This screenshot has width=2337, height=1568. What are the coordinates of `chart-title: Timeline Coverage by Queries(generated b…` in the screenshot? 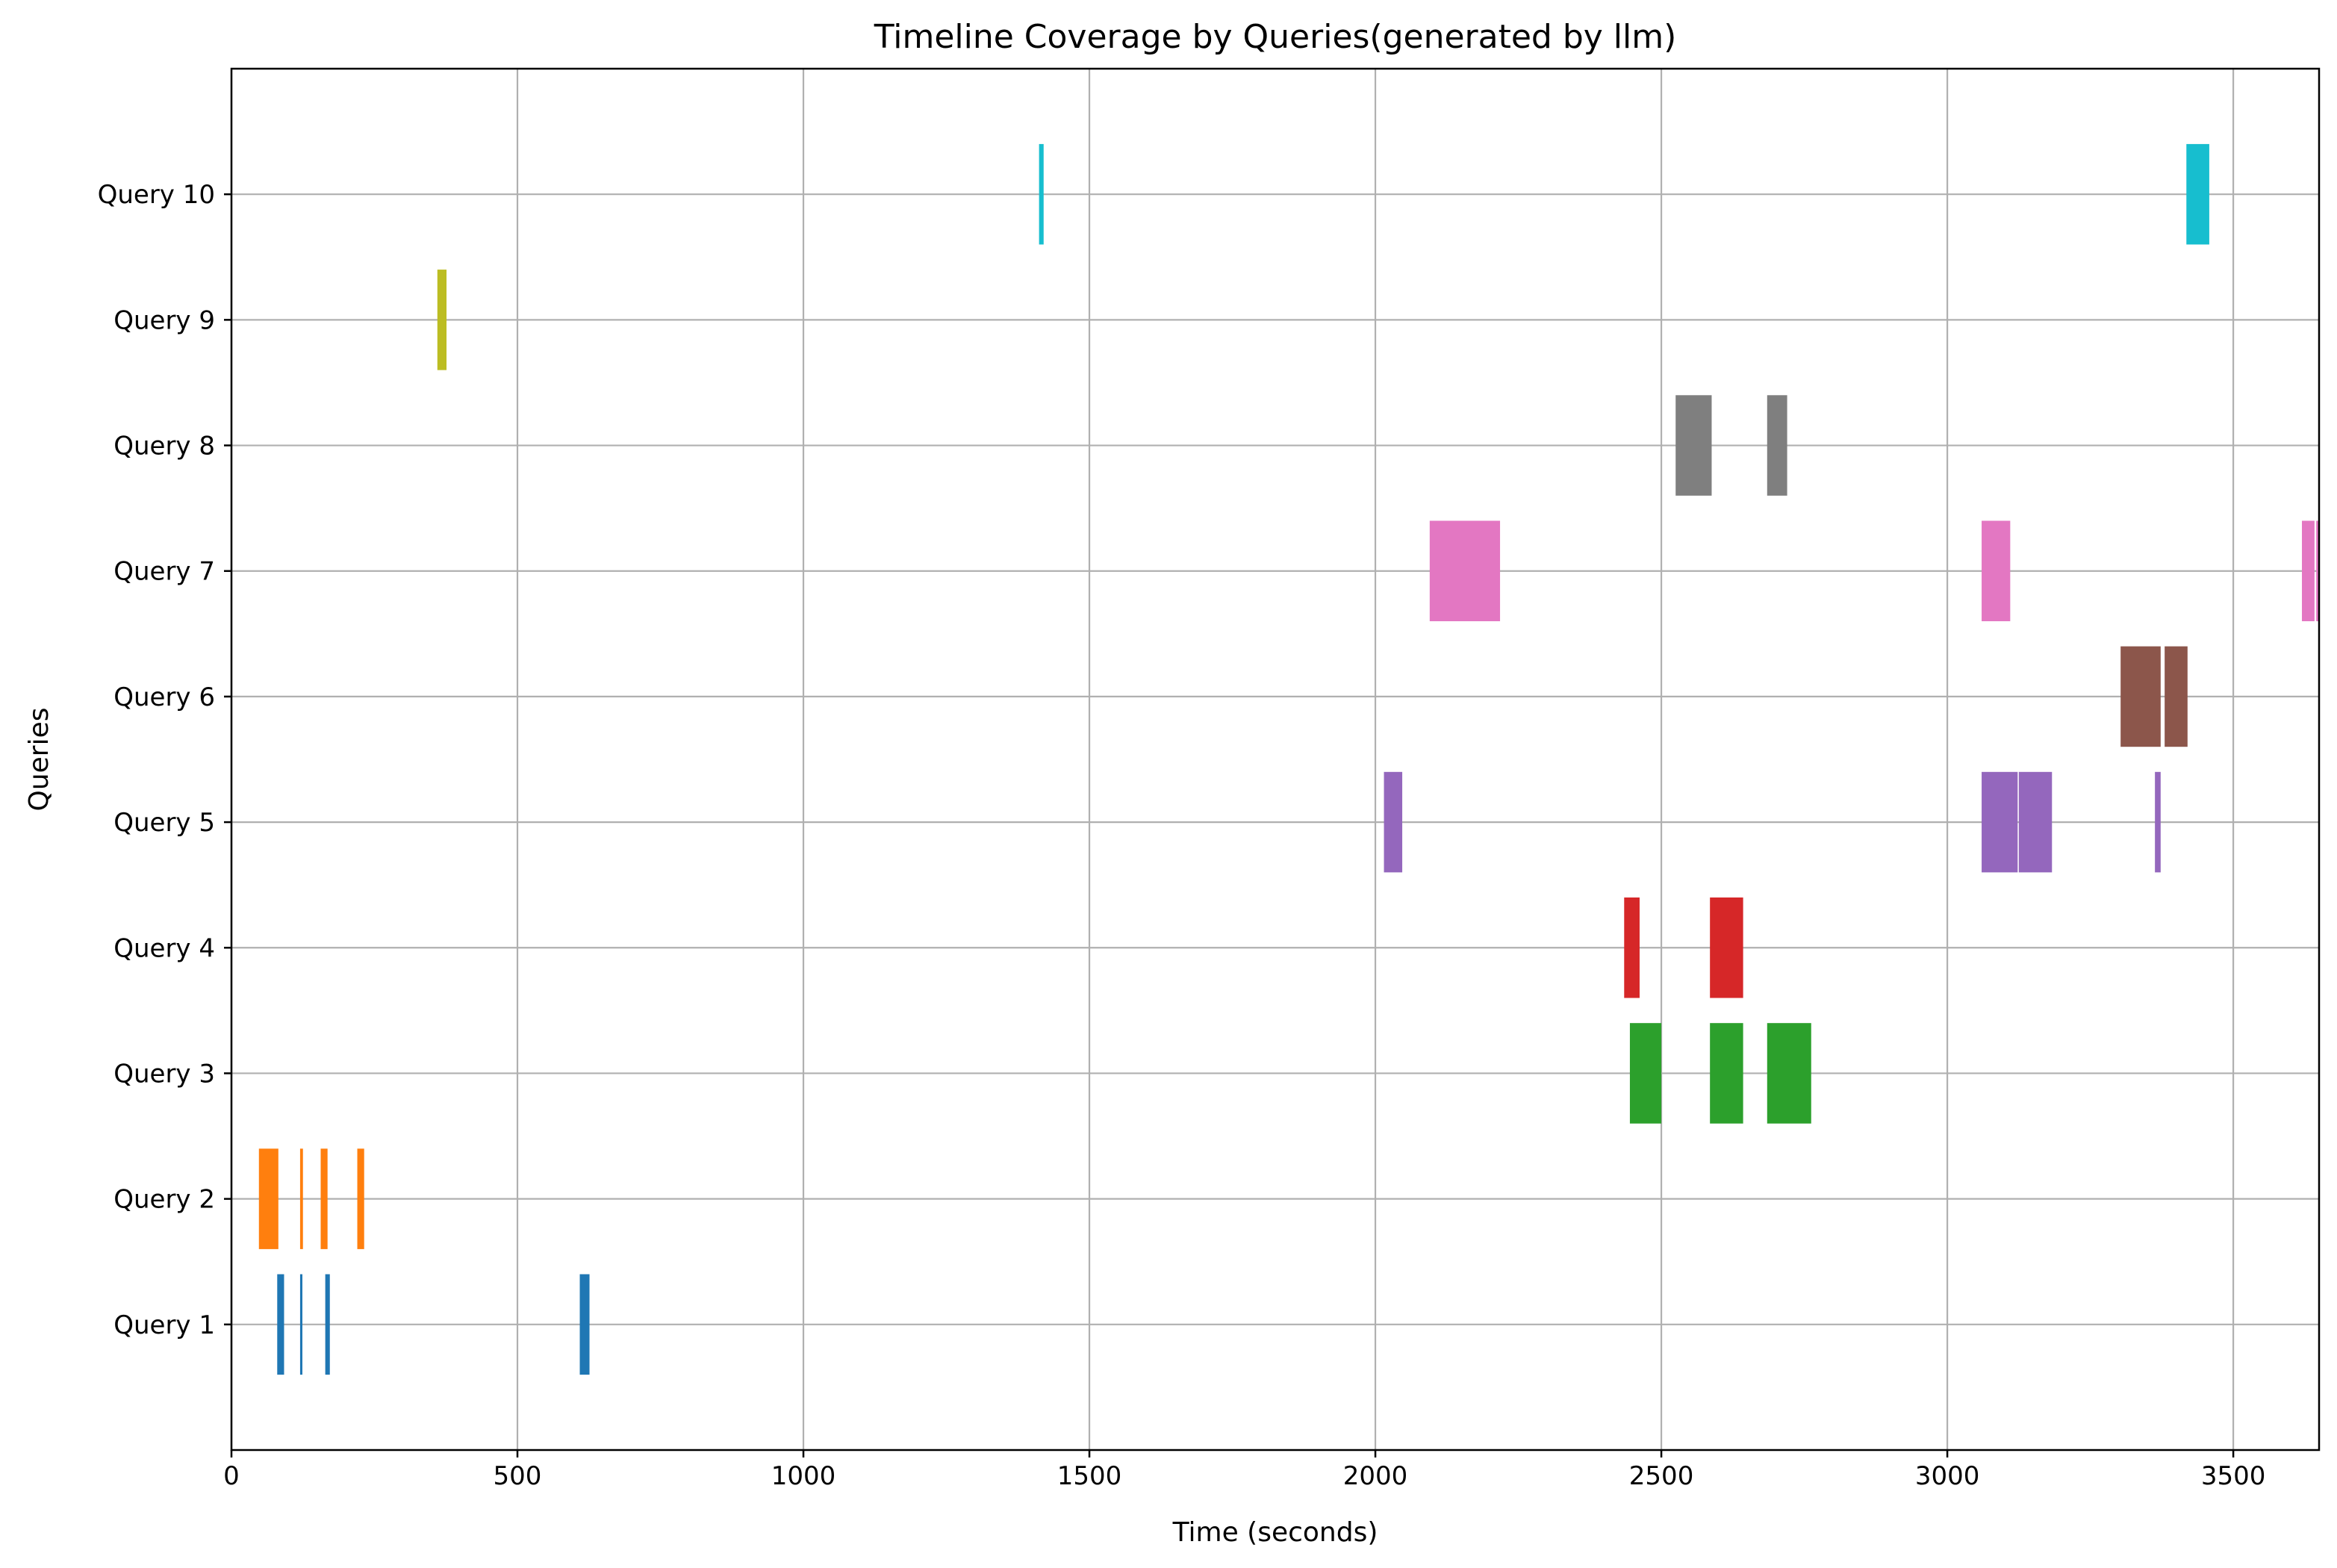 It's located at (1276, 37).